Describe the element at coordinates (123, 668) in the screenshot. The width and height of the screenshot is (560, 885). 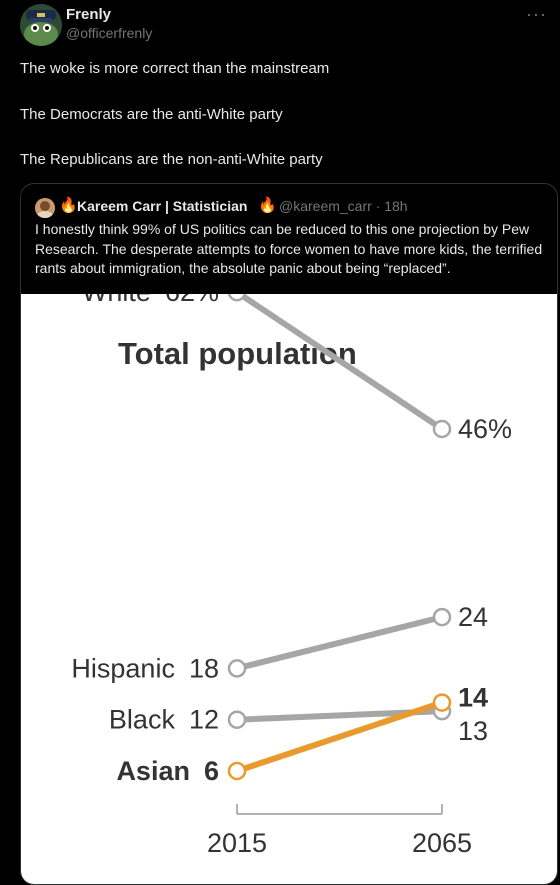
I see `series-name-label: Hispanic` at that location.